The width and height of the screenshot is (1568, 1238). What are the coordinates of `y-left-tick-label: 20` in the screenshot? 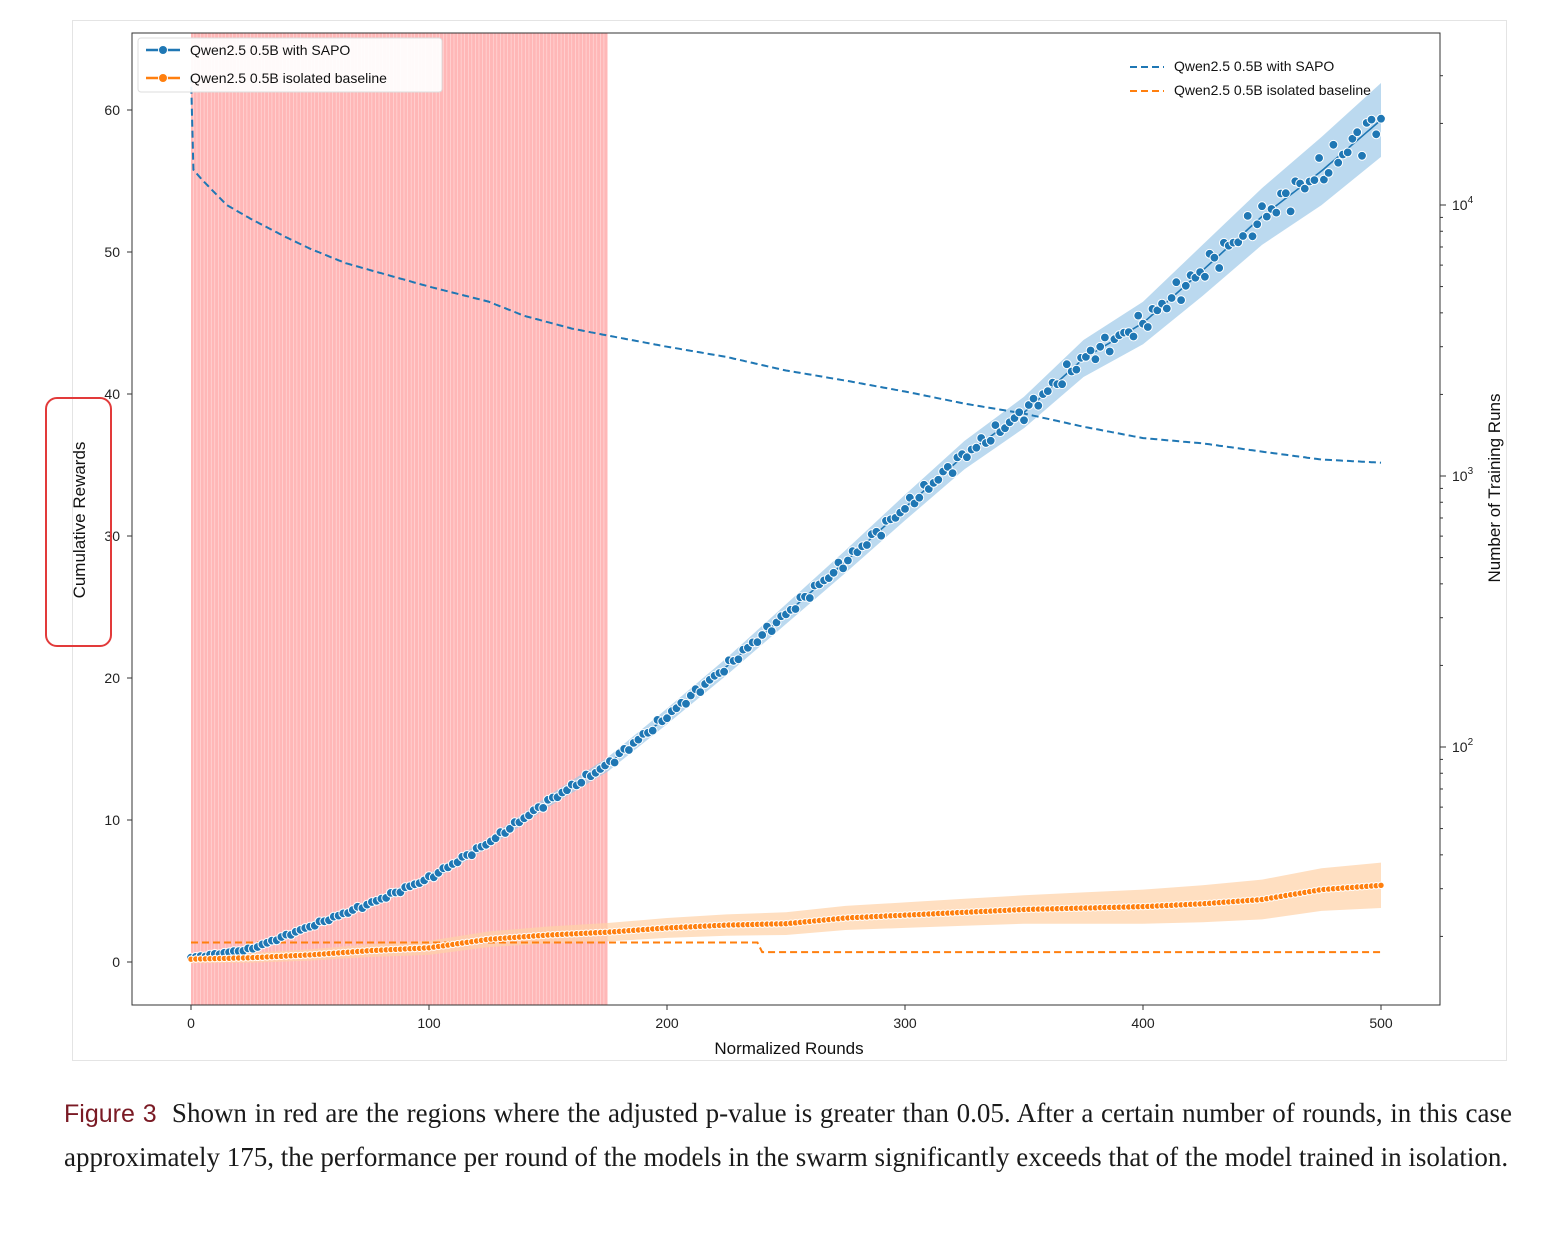 It's located at (112, 678).